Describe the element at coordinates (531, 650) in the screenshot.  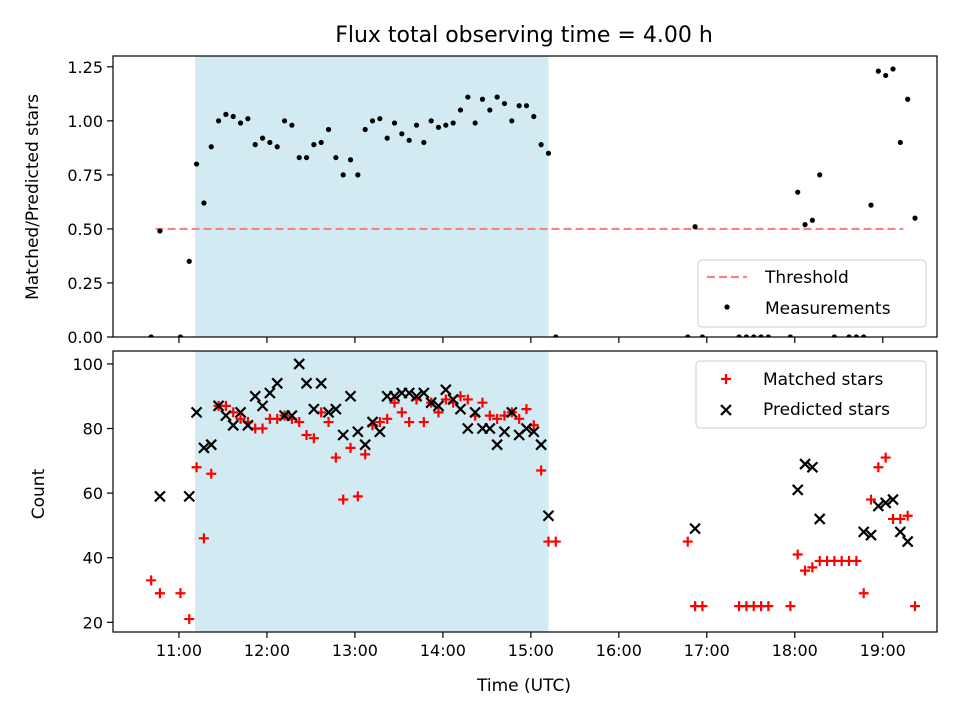
I see `bottom-x-tick-label-4: 15:00` at that location.